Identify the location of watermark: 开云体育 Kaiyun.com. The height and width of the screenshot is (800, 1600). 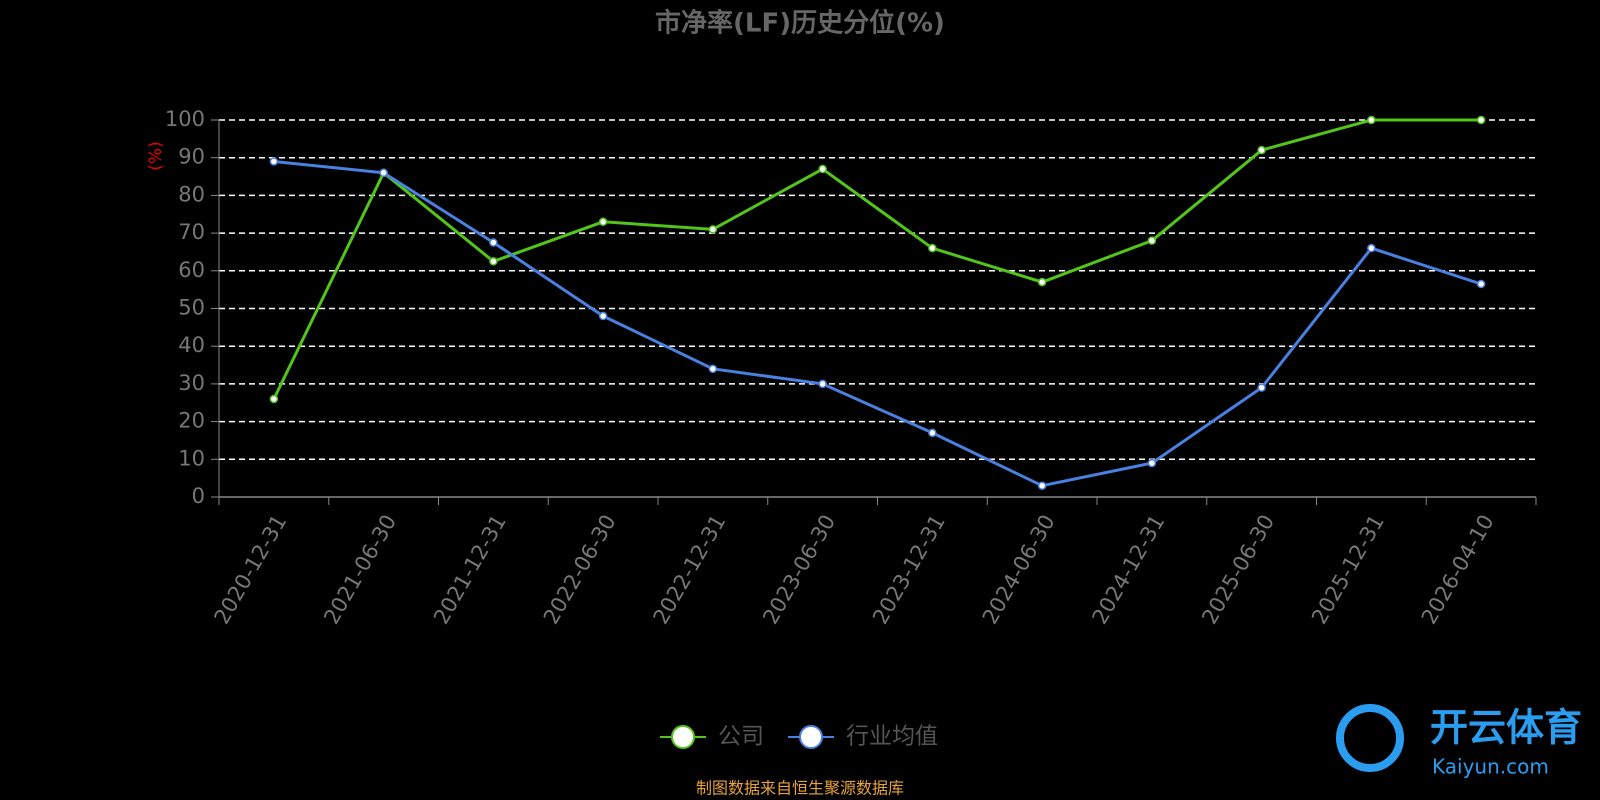
(1459, 741).